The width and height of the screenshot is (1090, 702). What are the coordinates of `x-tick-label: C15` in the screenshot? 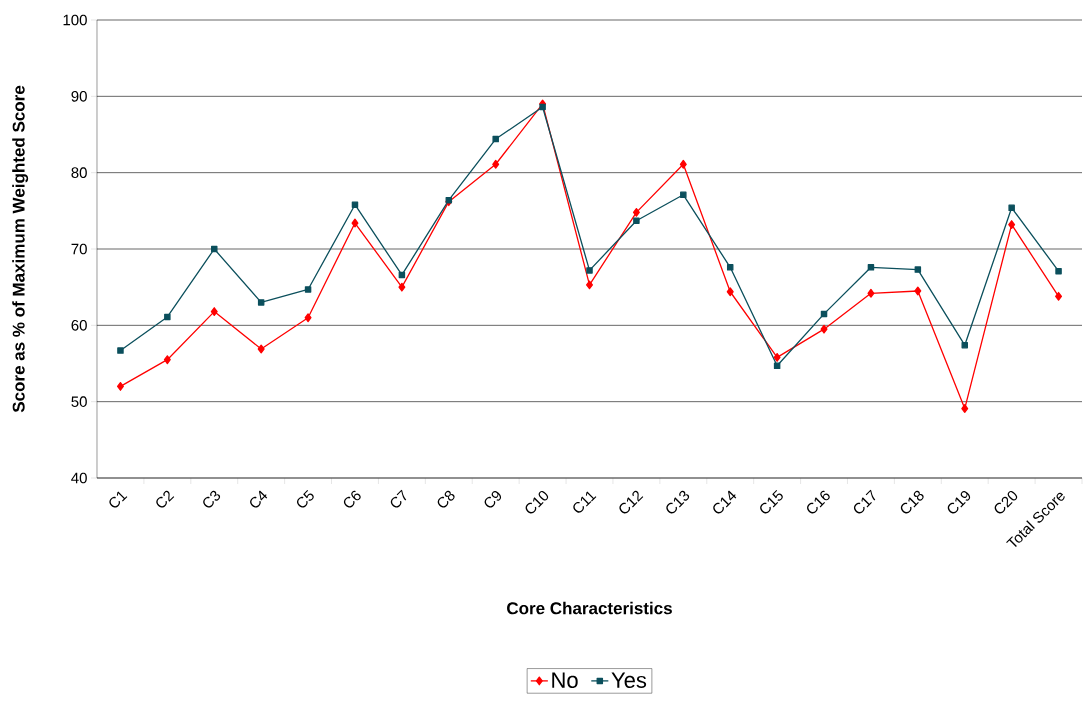 It's located at (771, 501).